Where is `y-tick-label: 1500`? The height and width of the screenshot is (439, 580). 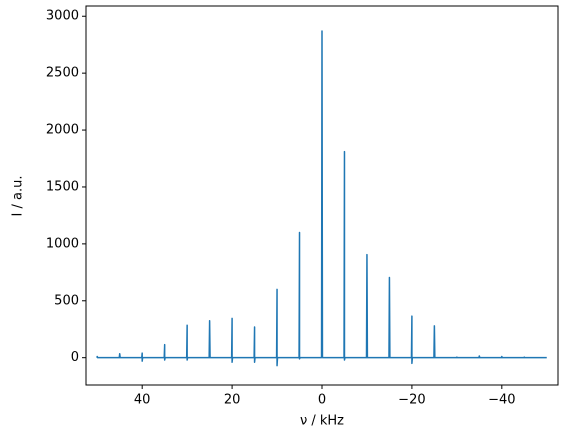 y-tick-label: 1500 is located at coordinates (62, 186).